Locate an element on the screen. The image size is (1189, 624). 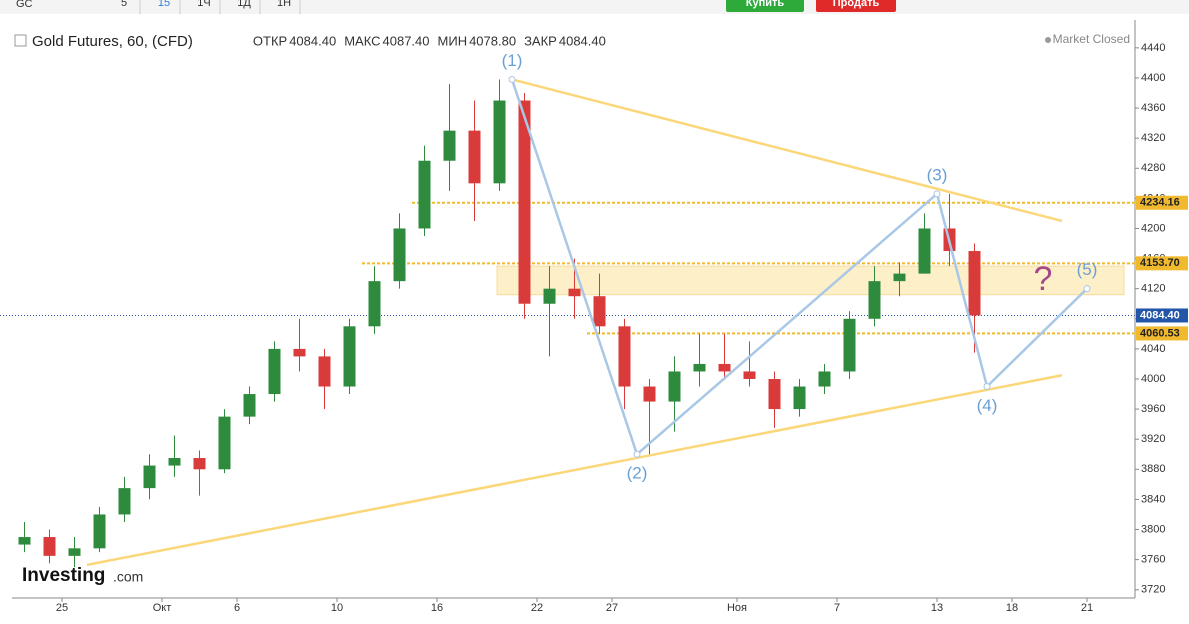
x-tick-label: 16 is located at coordinates (437, 608).